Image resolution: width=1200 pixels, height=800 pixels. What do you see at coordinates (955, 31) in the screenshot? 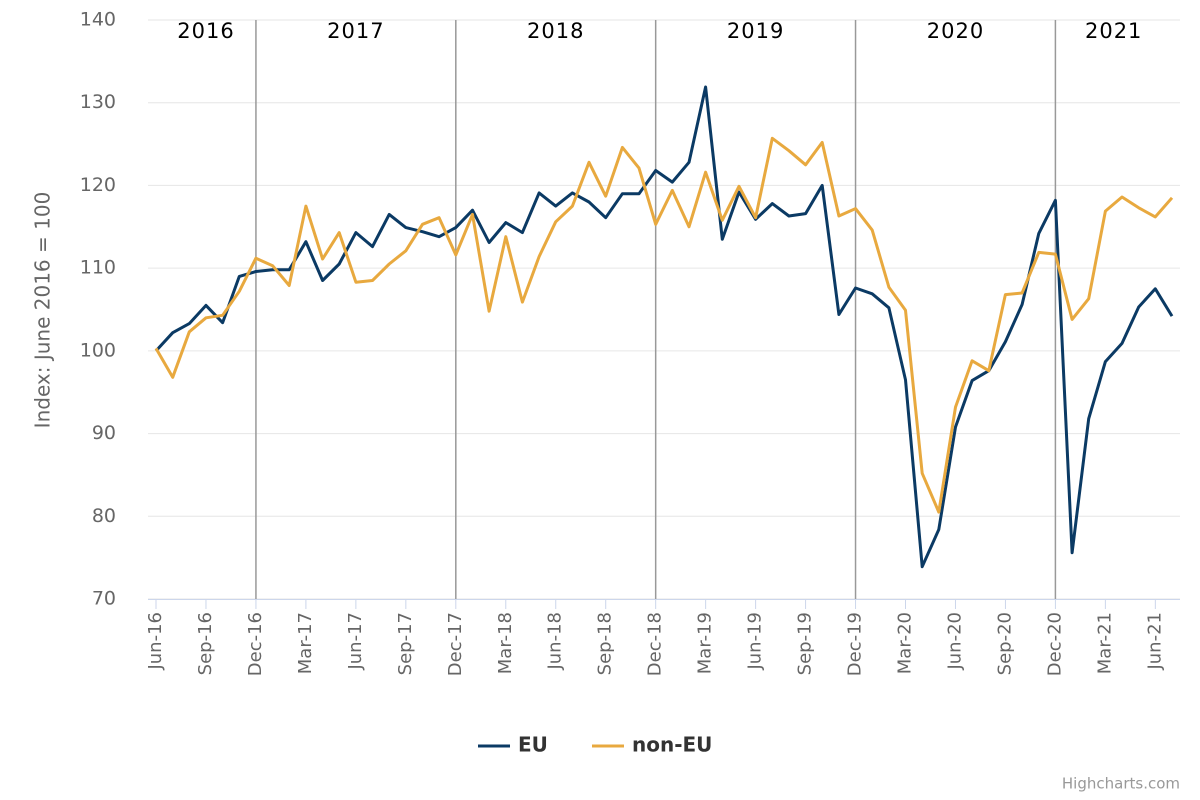
I see `year-label: 2020` at bounding box center [955, 31].